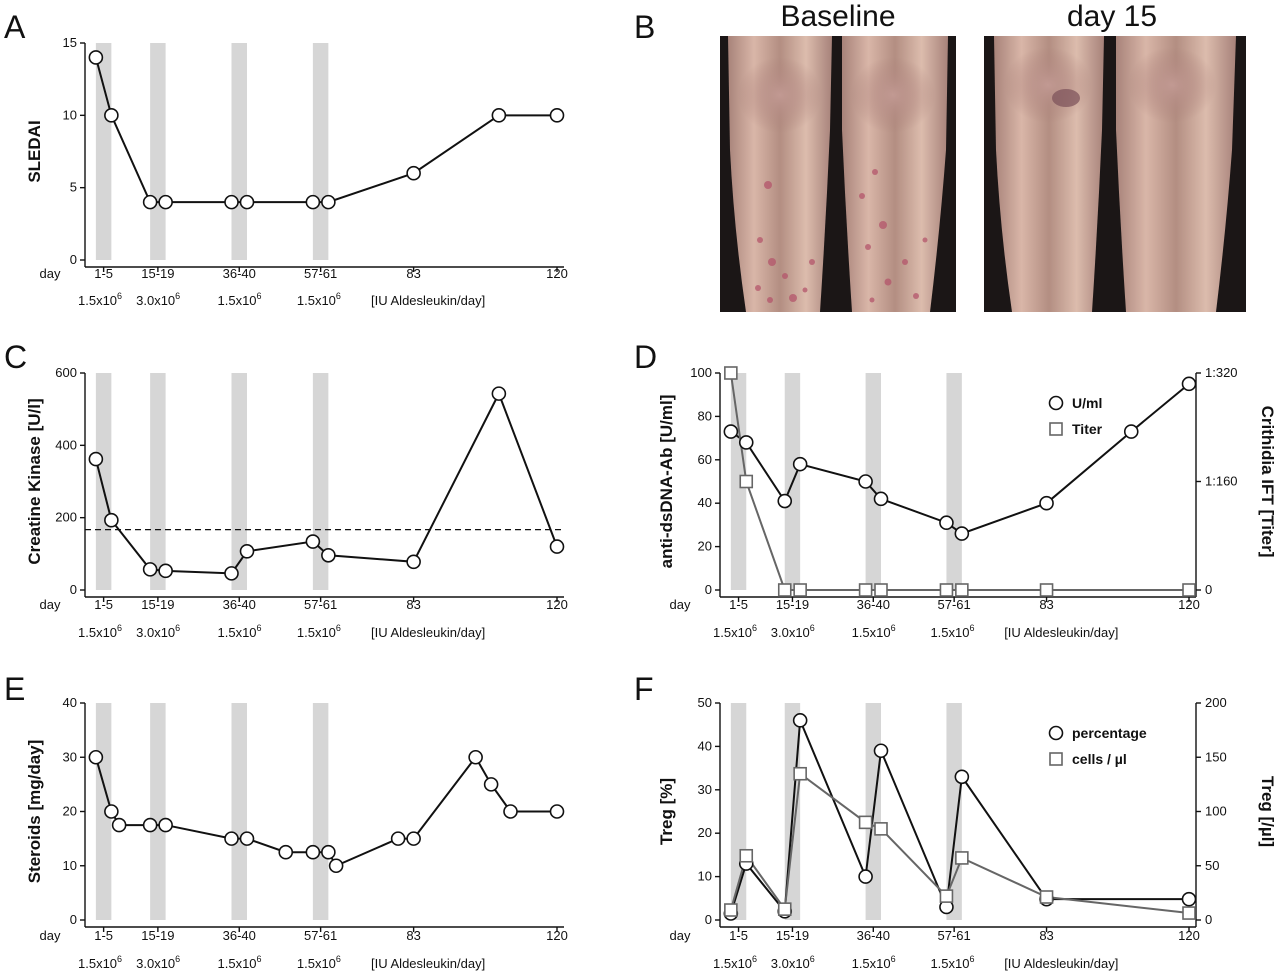  Describe the element at coordinates (666, 482) in the screenshot. I see `y-axis-label: anti-dsDNA-Ab [U/ml]` at that location.